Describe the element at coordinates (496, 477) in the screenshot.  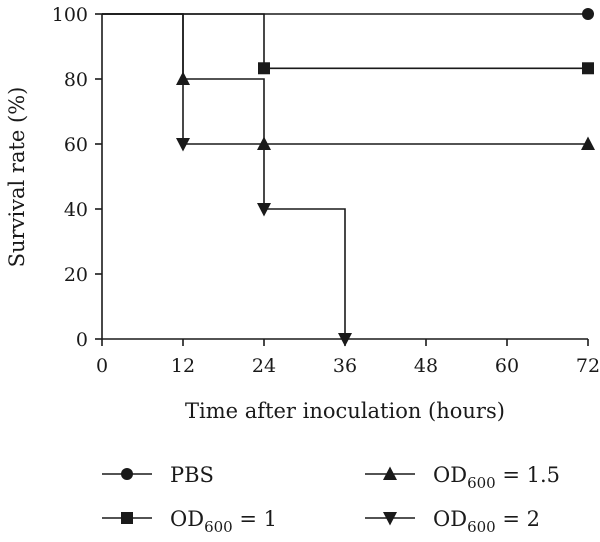
I see `legend-label: OD600 = 1.5` at that location.